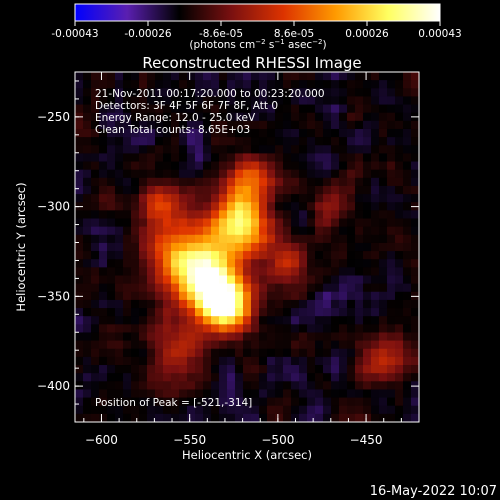 The width and height of the screenshot is (500, 500). I want to click on y-tick-label: −250, so click(53, 117).